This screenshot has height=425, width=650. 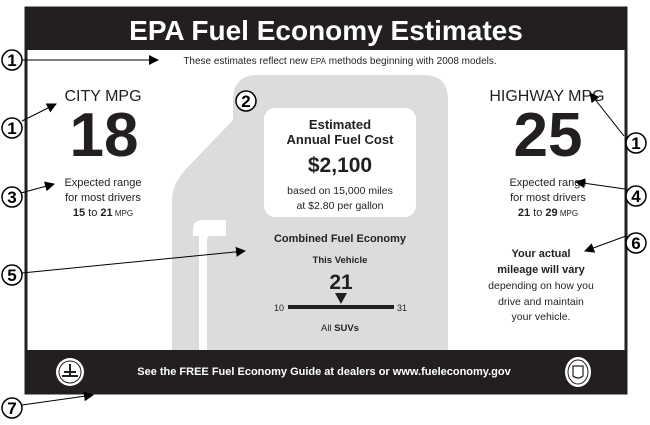 What do you see at coordinates (340, 328) in the screenshot?
I see `combined-vehicle-class: All SUVs` at bounding box center [340, 328].